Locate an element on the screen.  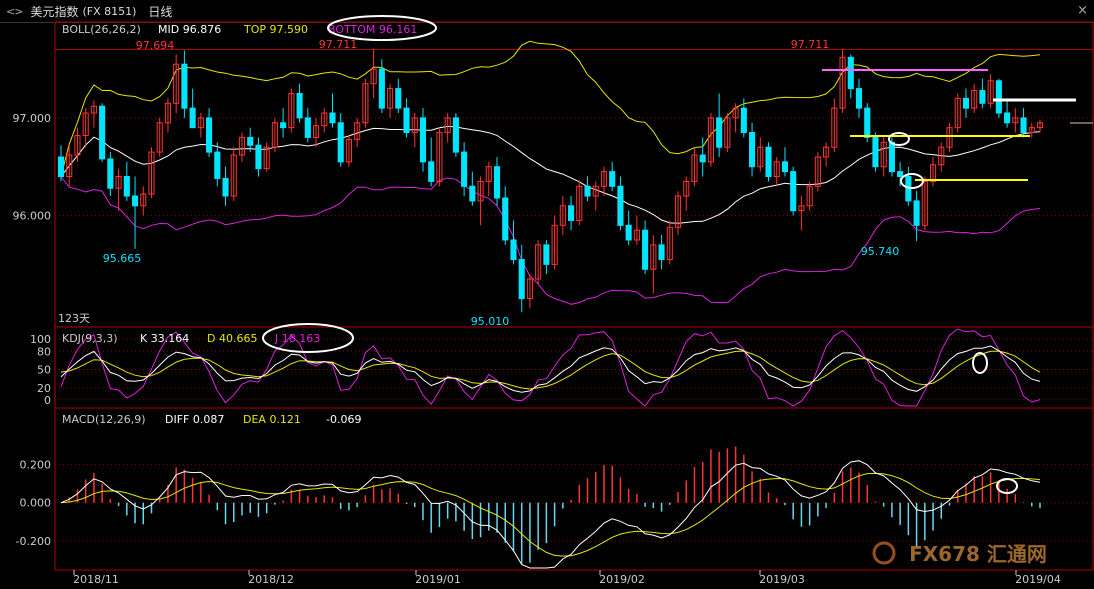
low-label: 95.010 is located at coordinates (490, 321).